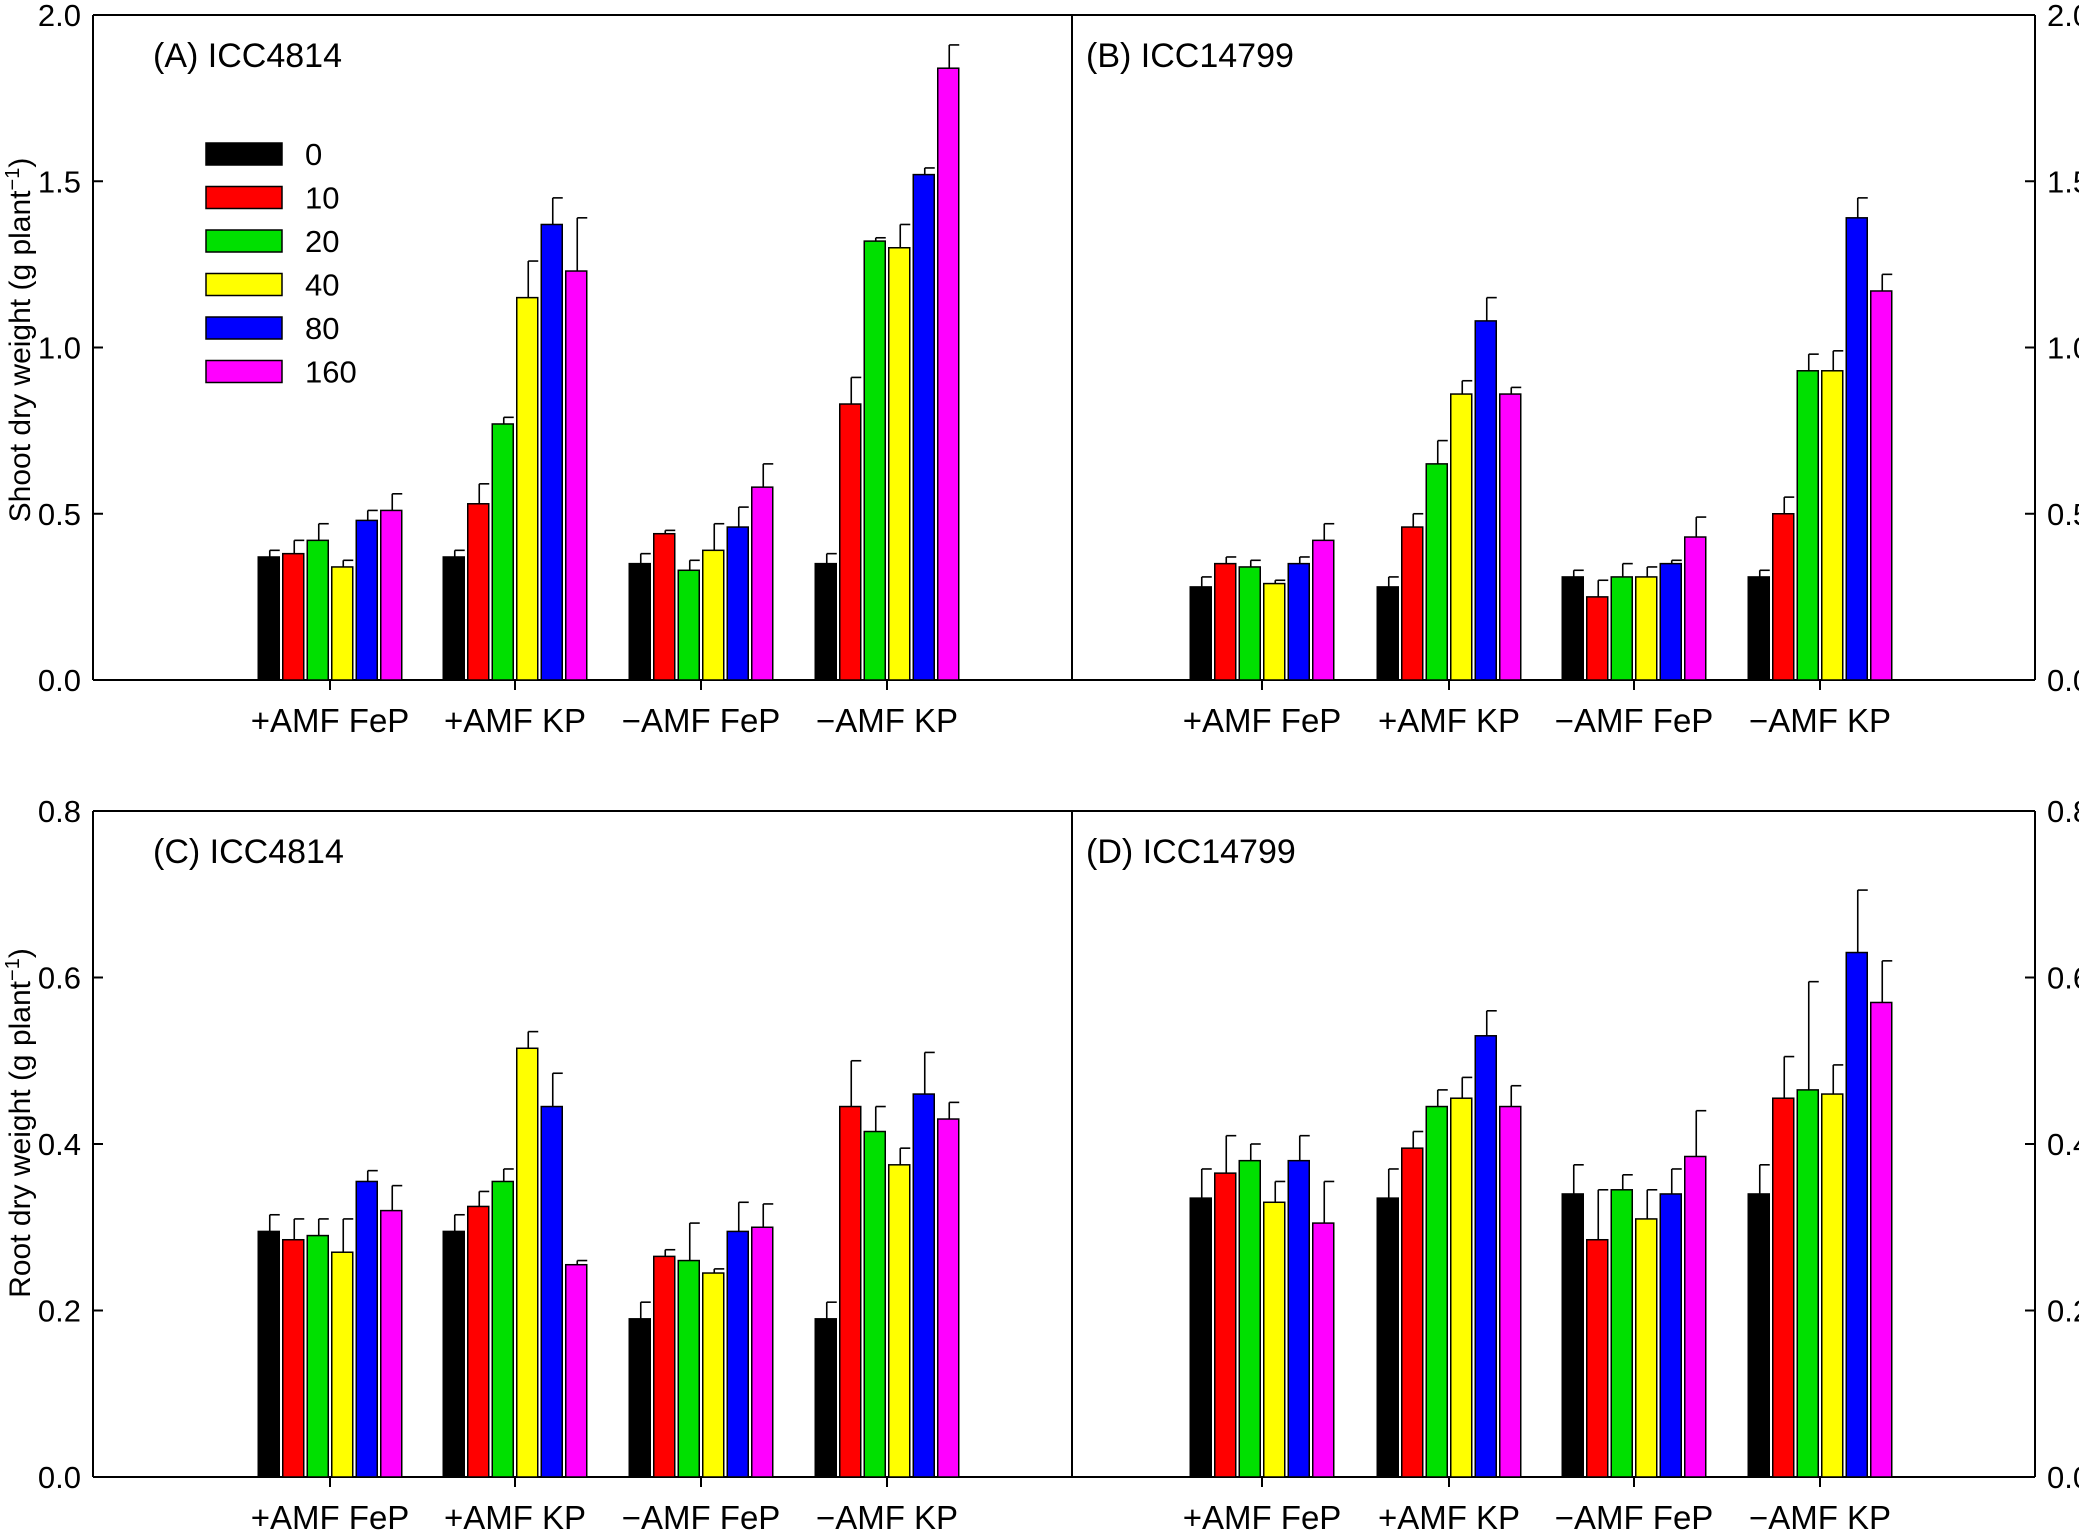 This screenshot has height=1534, width=2079. Describe the element at coordinates (59, 181) in the screenshot. I see `y-tick-label: 1.5` at that location.